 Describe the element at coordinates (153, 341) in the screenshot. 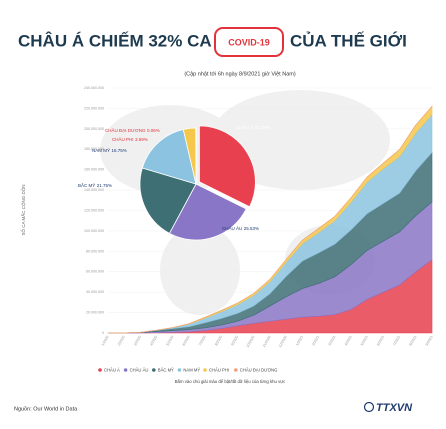

I see `x-tick-label: 4/2020` at that location.